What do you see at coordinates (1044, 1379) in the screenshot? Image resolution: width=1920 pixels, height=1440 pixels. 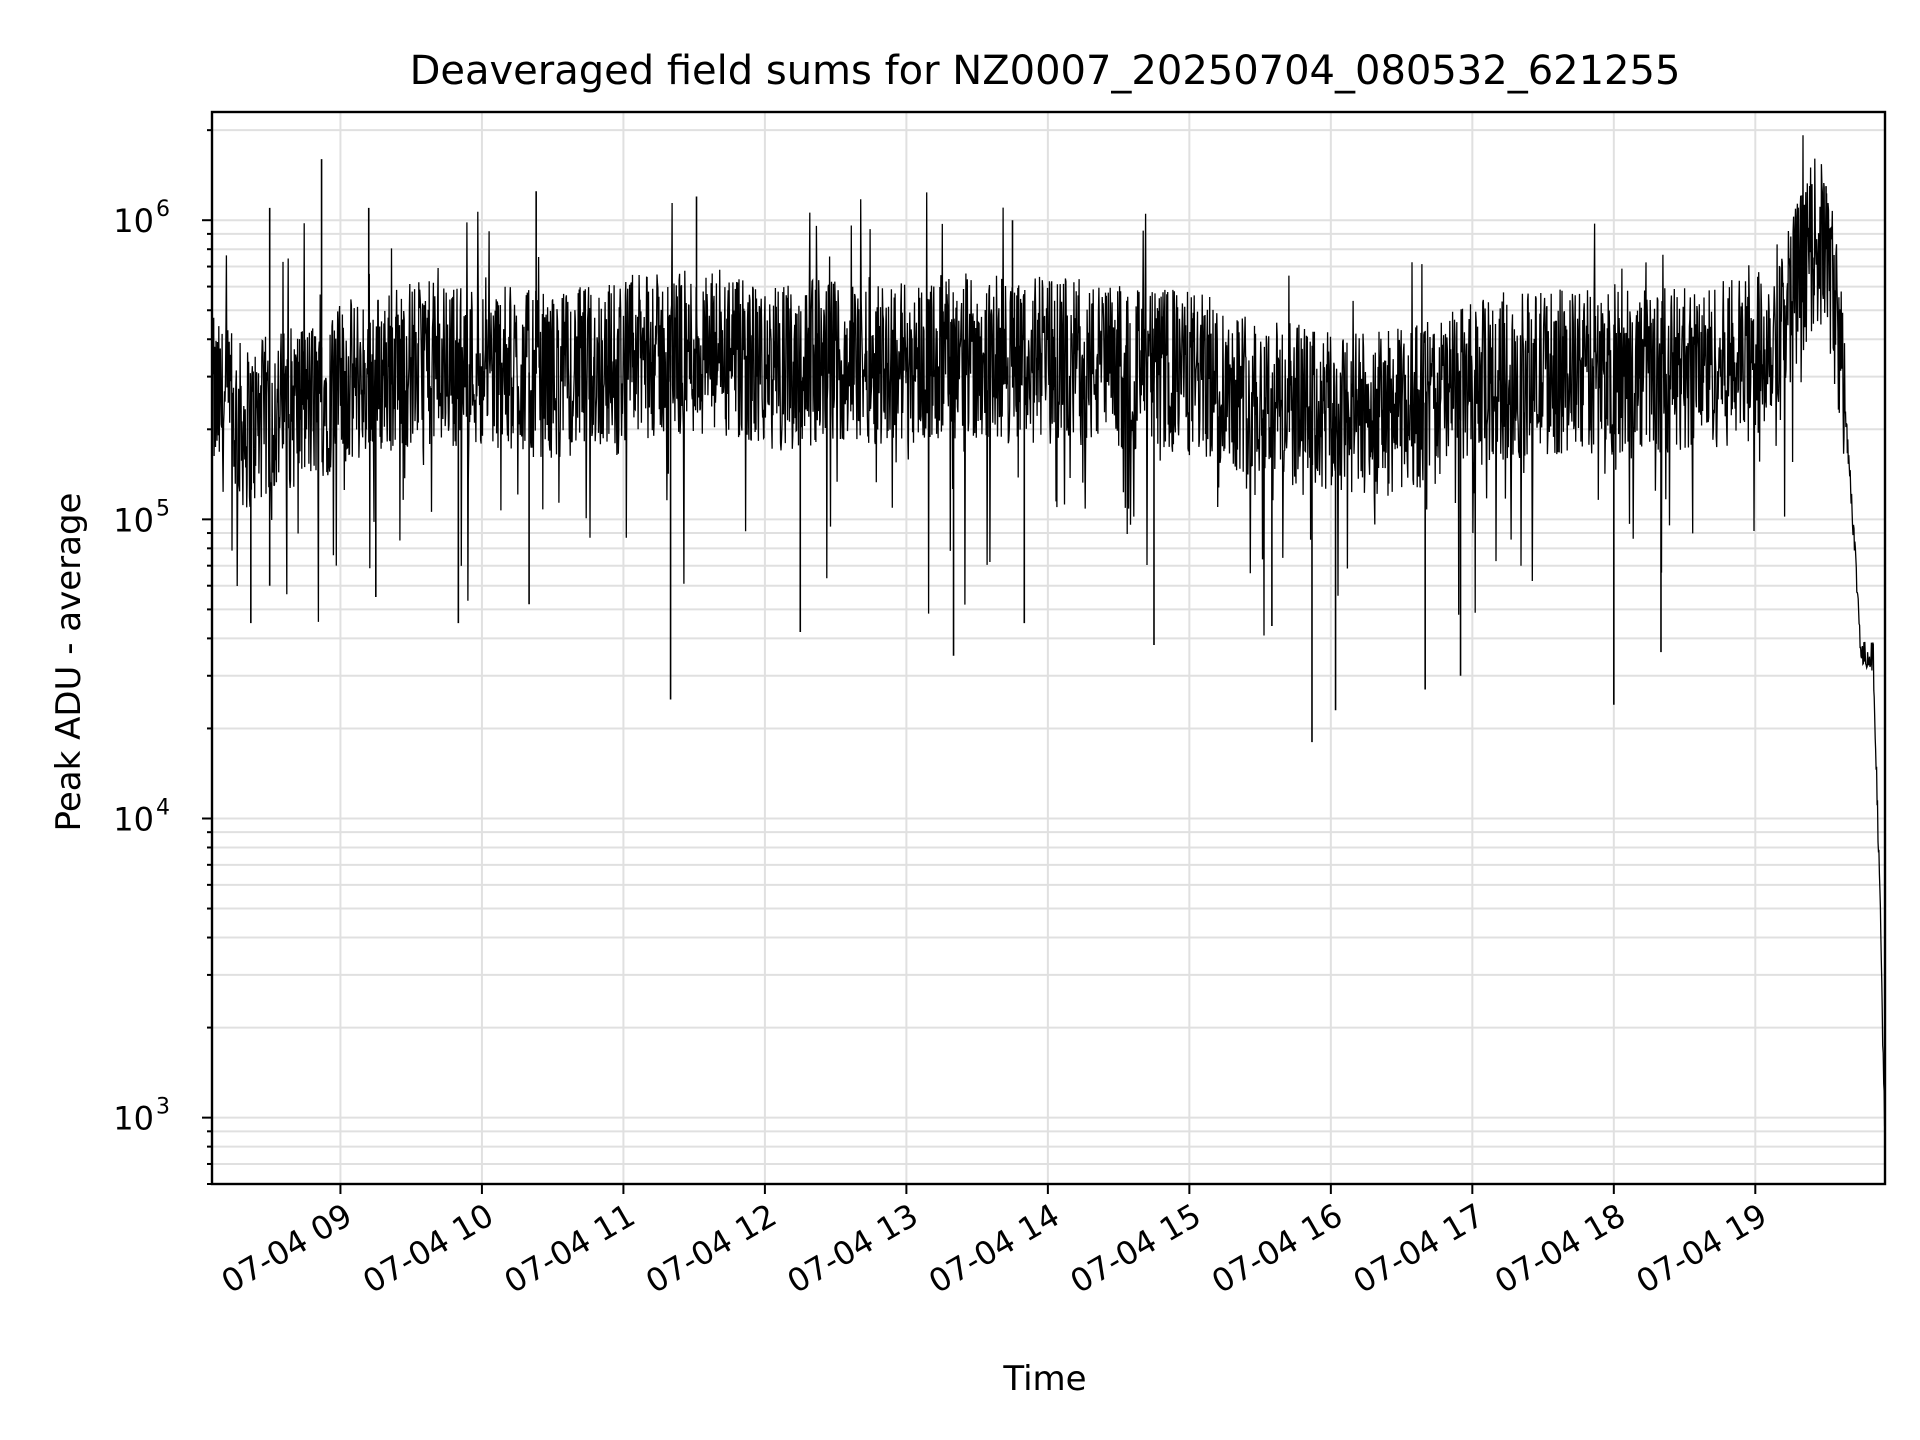 I see `x-axis-label: Time` at bounding box center [1044, 1379].